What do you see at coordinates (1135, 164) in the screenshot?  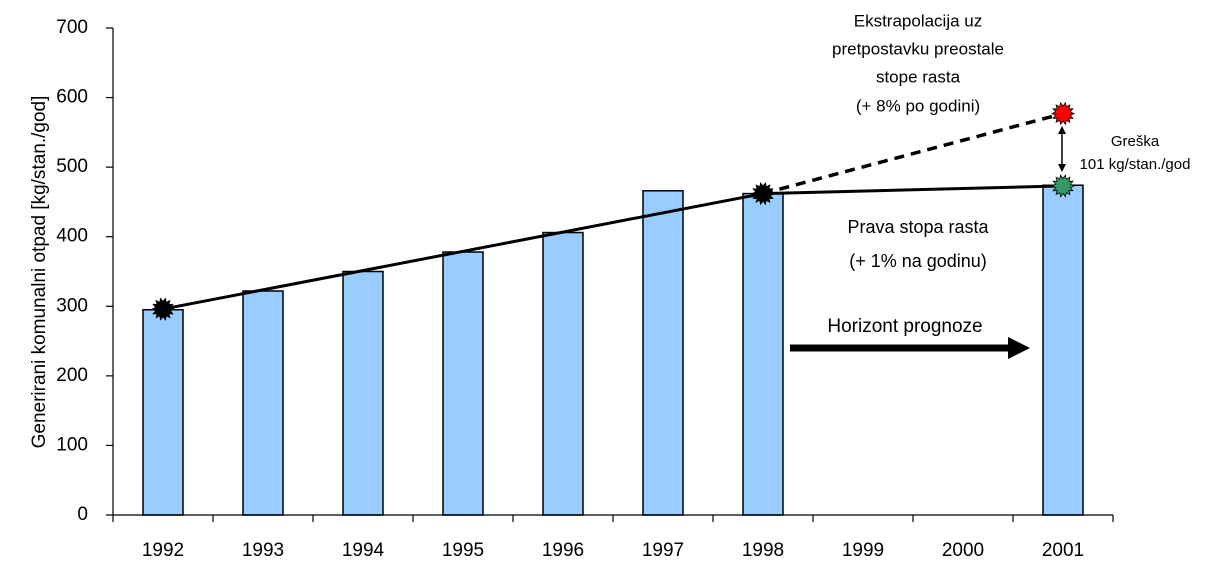 I see `annotation: 101 kg/stan./god` at bounding box center [1135, 164].